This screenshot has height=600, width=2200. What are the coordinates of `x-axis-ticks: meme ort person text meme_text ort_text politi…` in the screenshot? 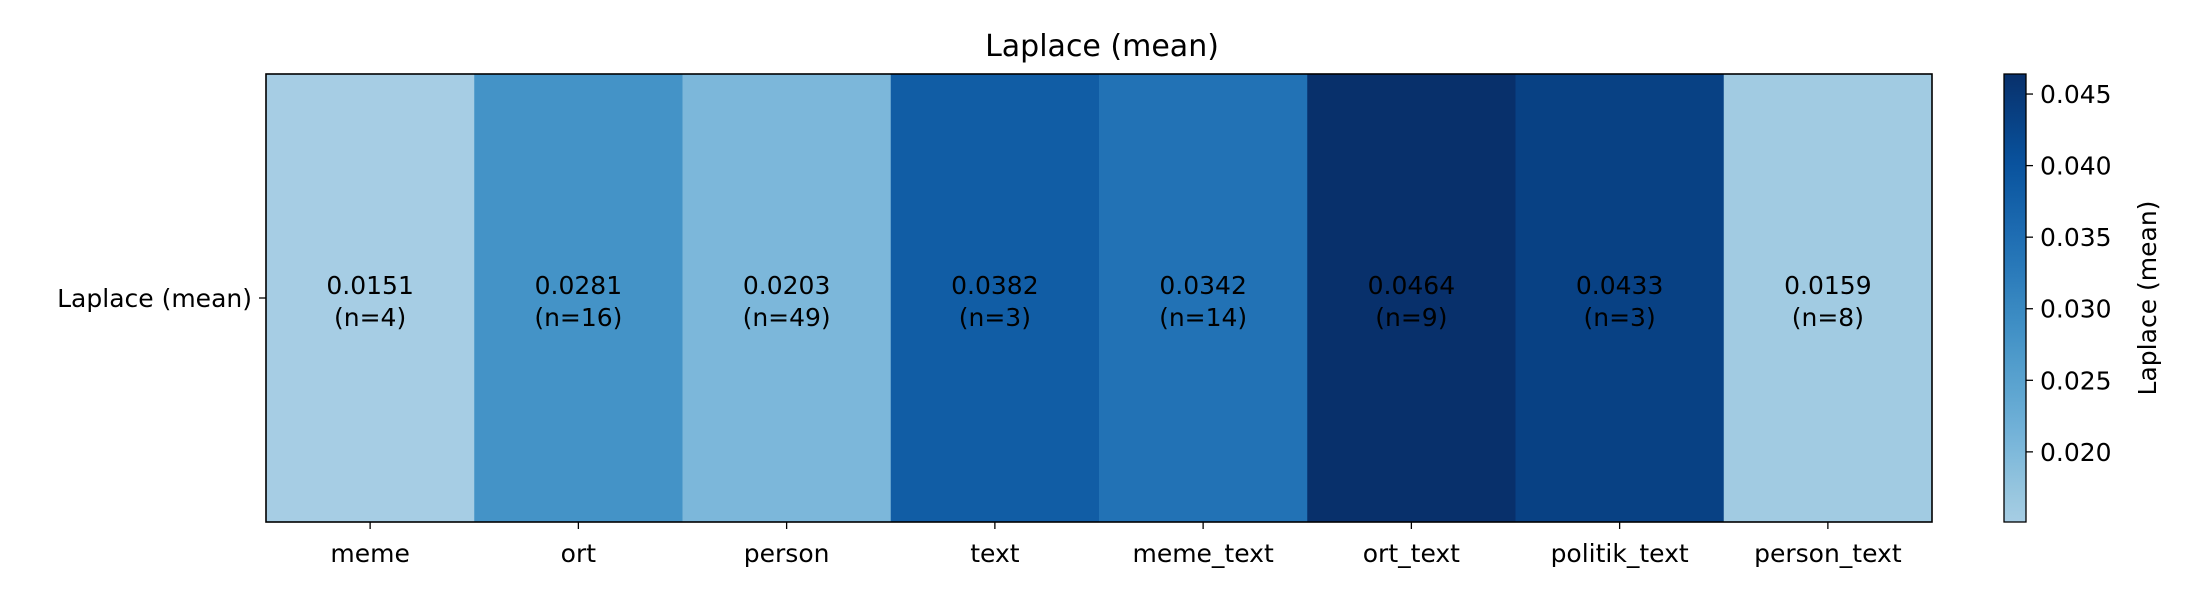 It's located at (1116, 545).